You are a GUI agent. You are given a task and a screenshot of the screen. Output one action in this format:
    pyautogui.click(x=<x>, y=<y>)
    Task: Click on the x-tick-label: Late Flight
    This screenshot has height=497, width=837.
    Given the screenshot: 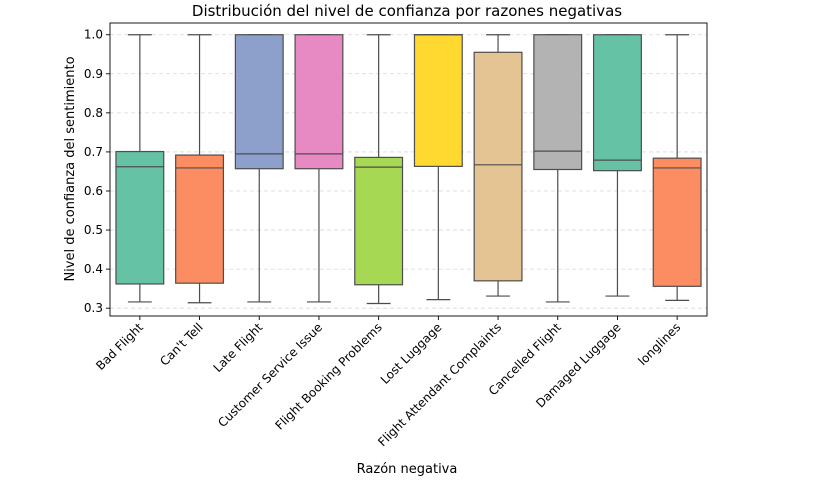 What is the action you would take?
    pyautogui.click(x=238, y=347)
    